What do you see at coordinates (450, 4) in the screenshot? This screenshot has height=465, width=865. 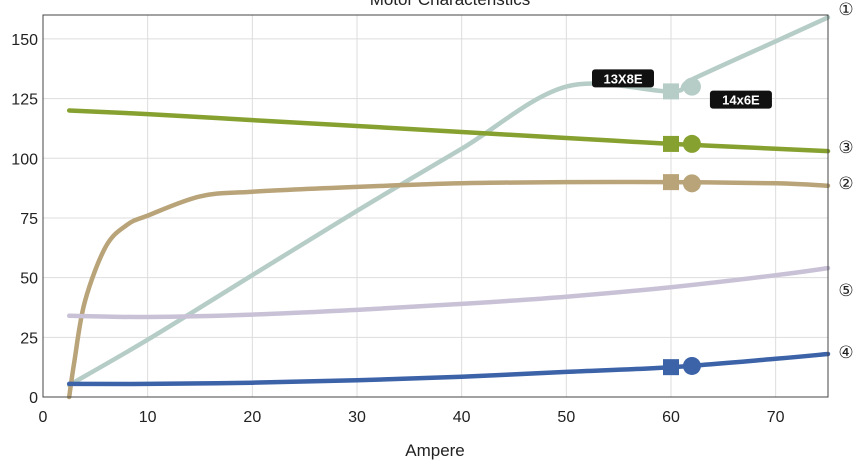 I see `chart-title: Motor Characteristics` at bounding box center [450, 4].